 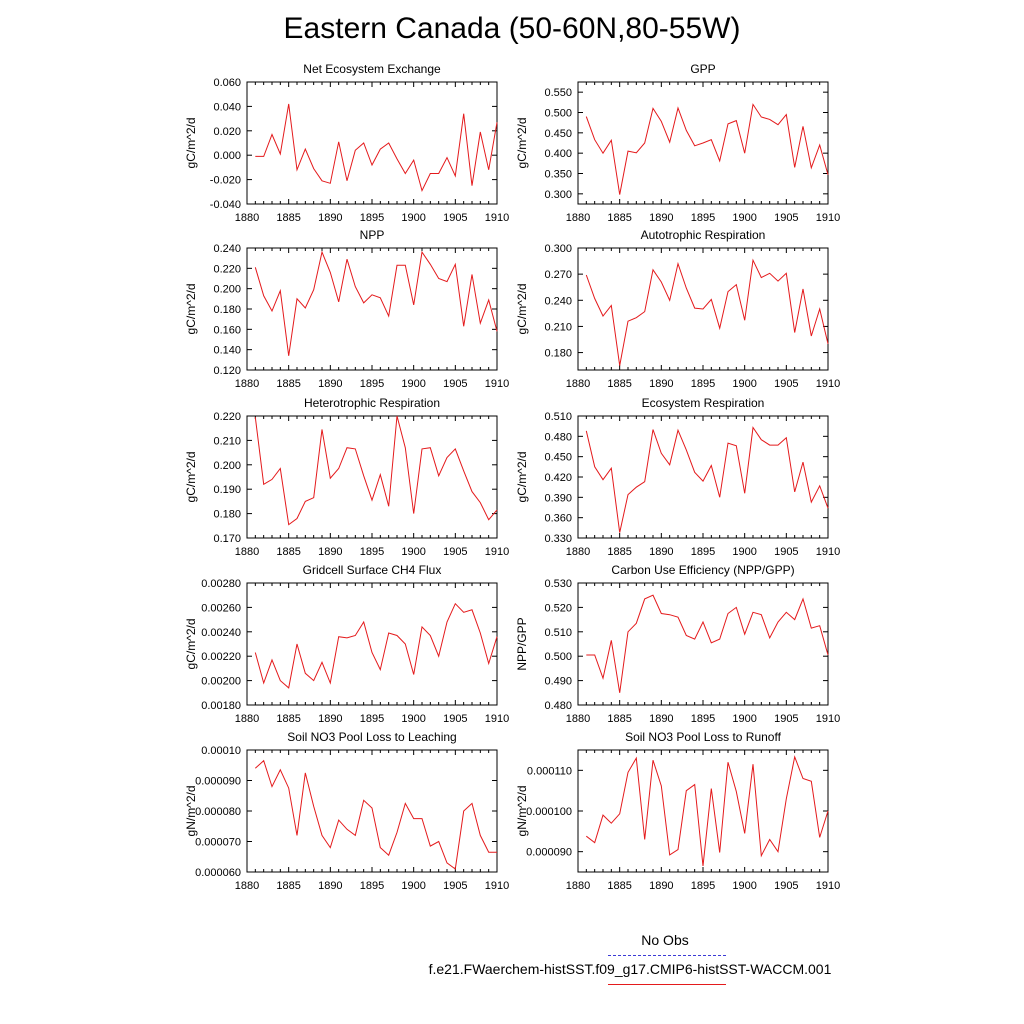 I want to click on y-tick-label: 0.00200, so click(x=221, y=682).